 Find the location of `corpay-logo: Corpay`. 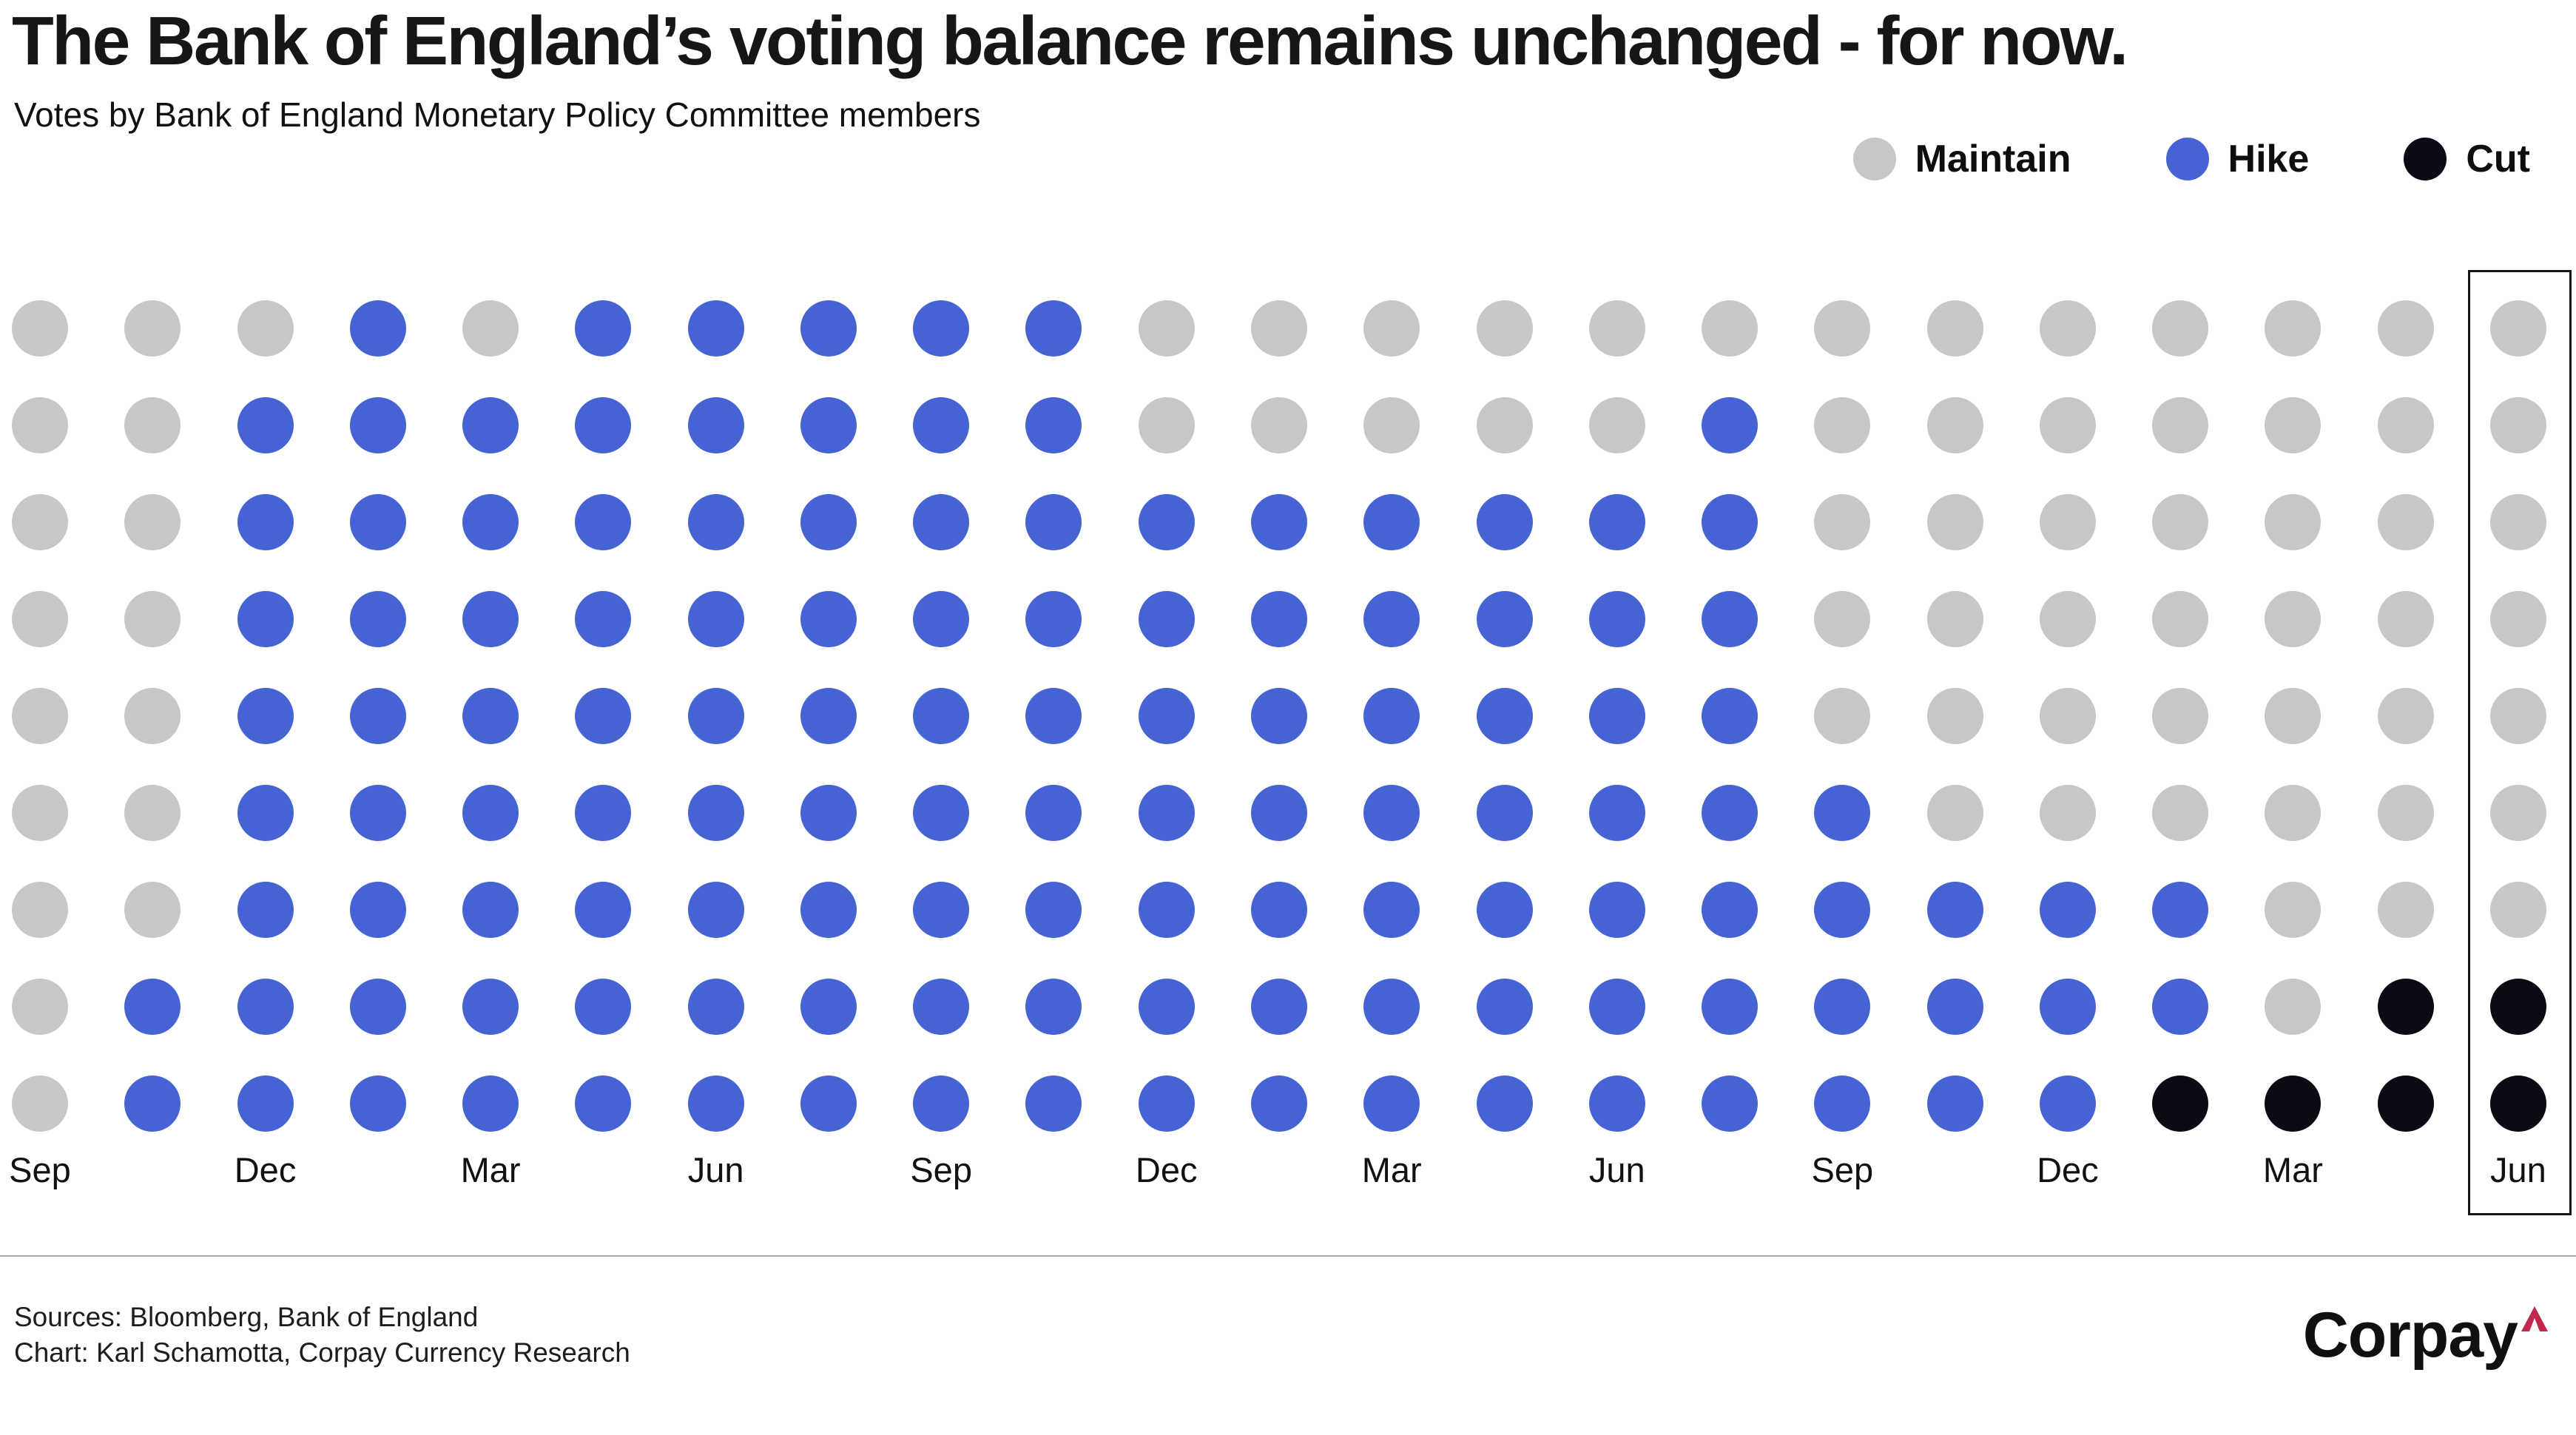

corpay-logo: Corpay is located at coordinates (2425, 1335).